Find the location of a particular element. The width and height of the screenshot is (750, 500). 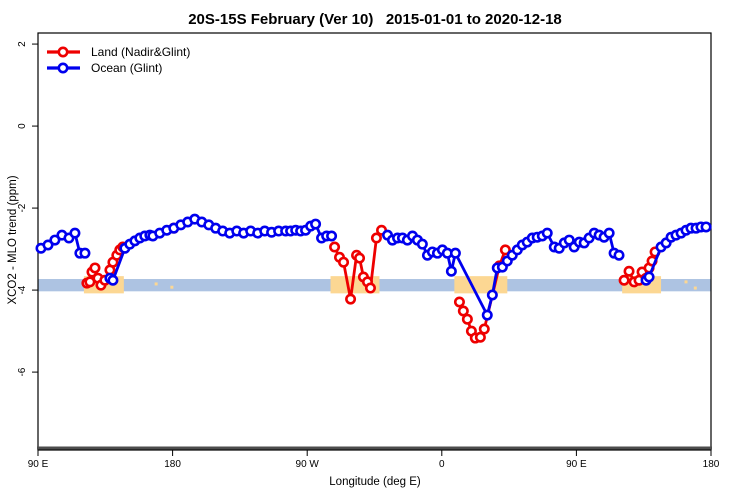

land-series-marker-icon is located at coordinates (63, 52).